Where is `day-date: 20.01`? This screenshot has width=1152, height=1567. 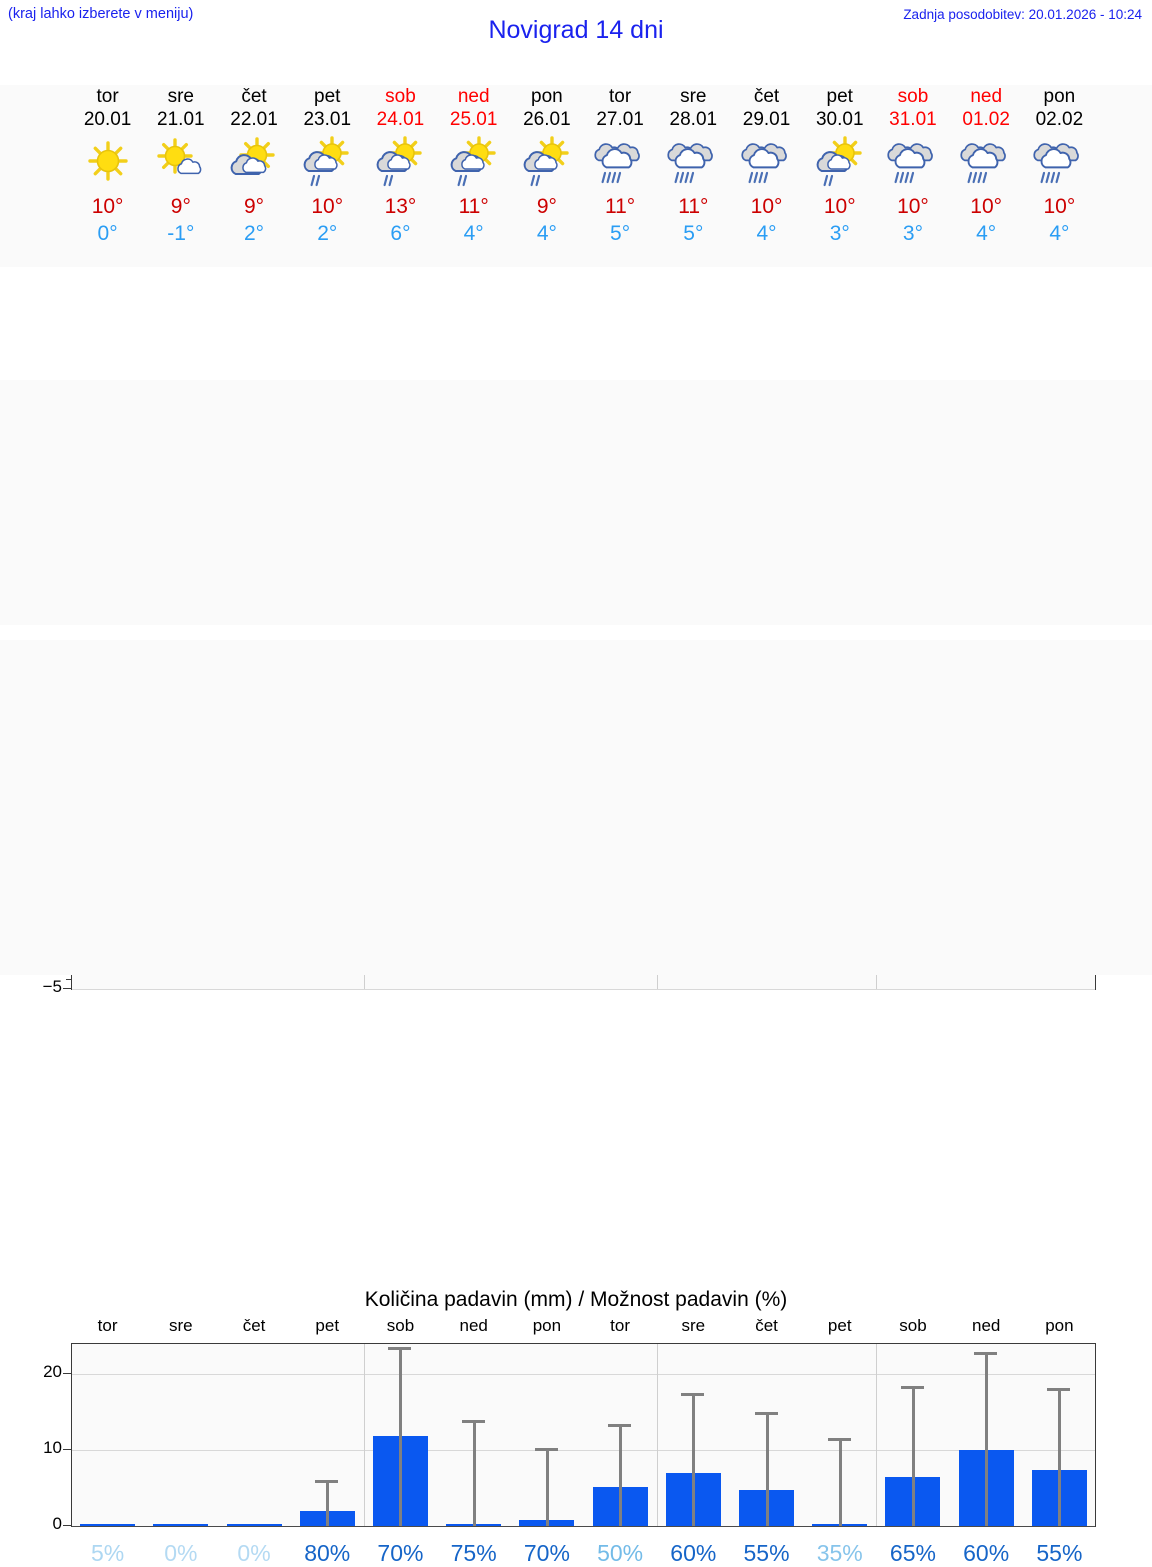
day-date: 20.01 is located at coordinates (107, 119).